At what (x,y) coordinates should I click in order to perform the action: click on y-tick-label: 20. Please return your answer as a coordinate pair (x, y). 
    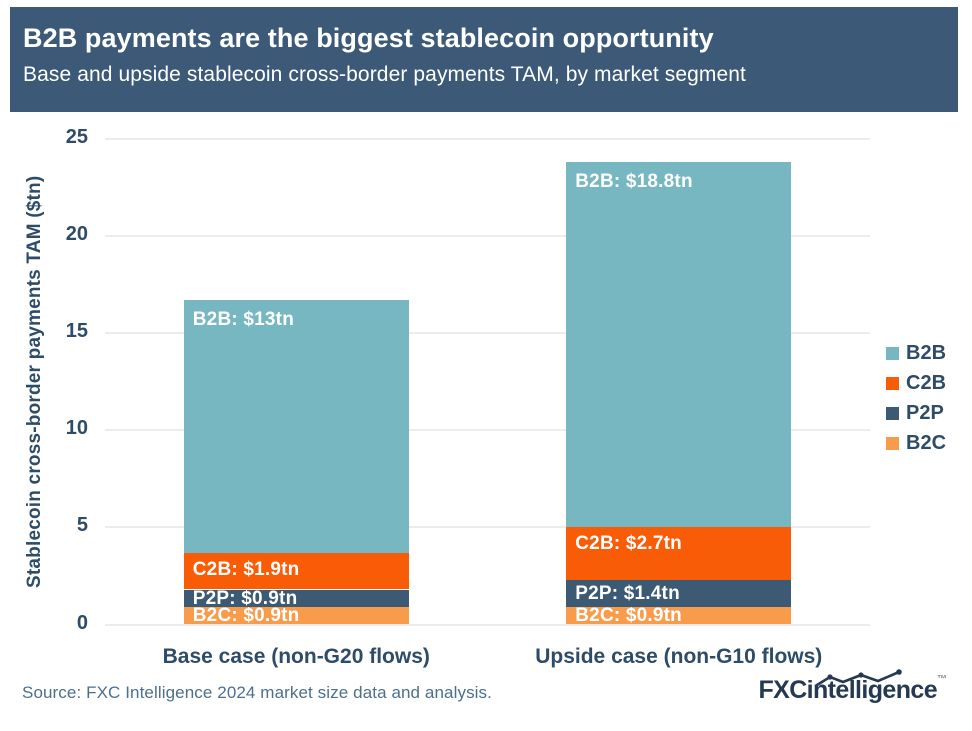
    Looking at the image, I should click on (76, 233).